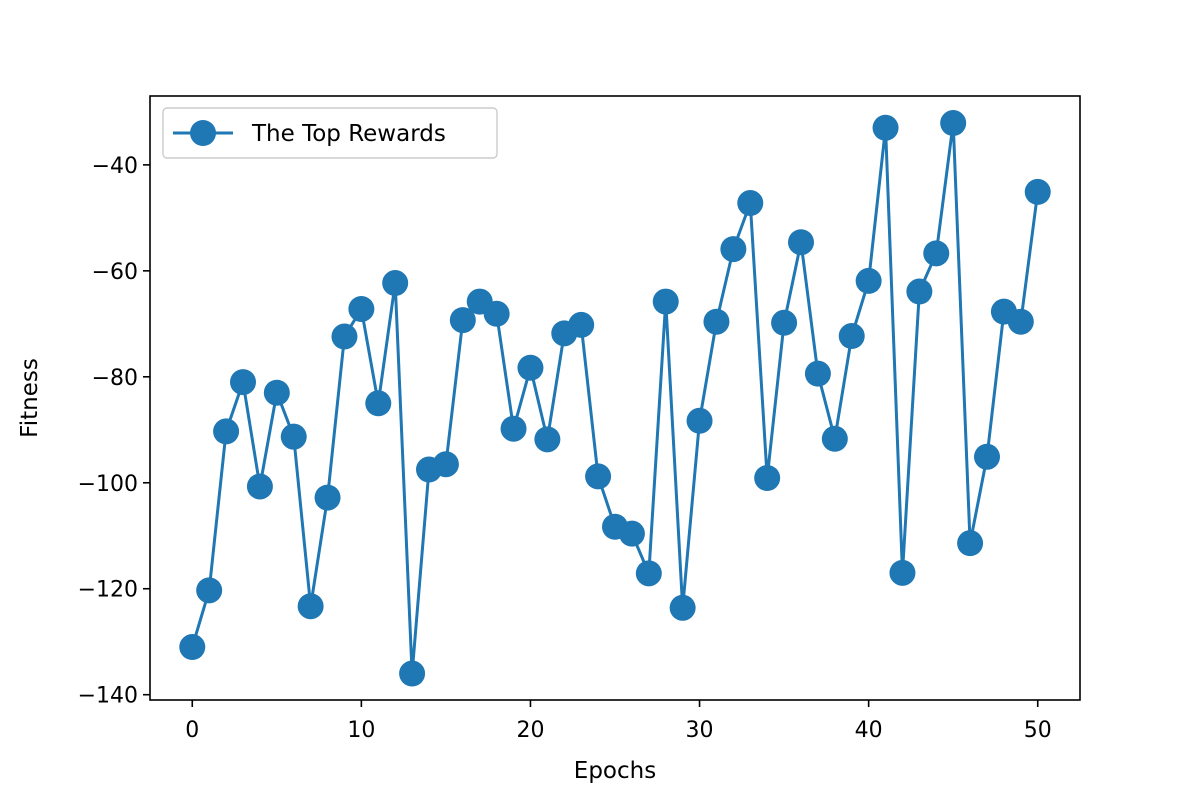  I want to click on legend: The Top Rewards, so click(330, 133).